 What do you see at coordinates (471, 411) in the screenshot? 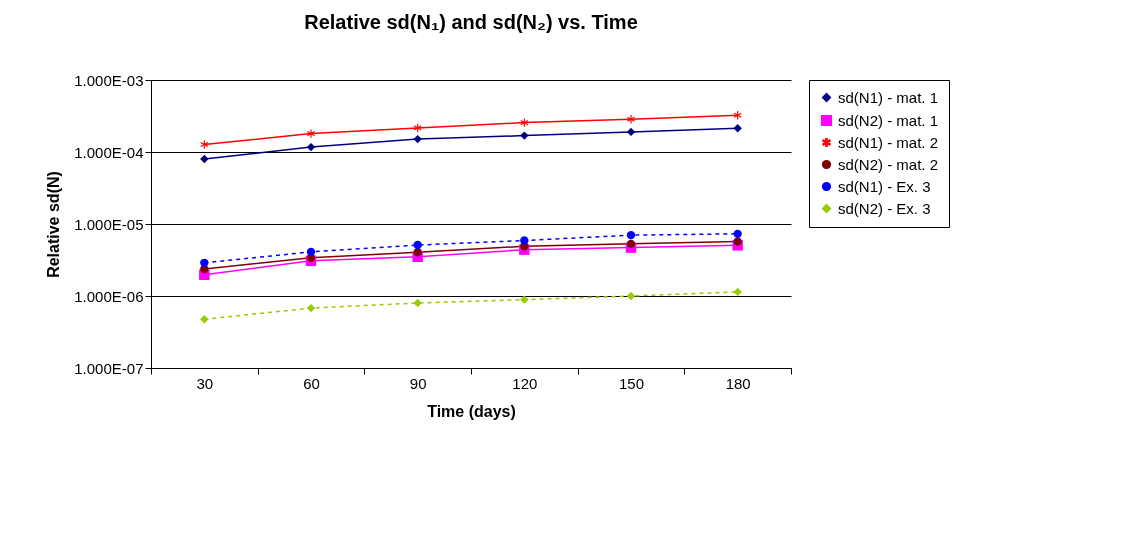
I see `x-axis-title: Time (days)` at bounding box center [471, 411].